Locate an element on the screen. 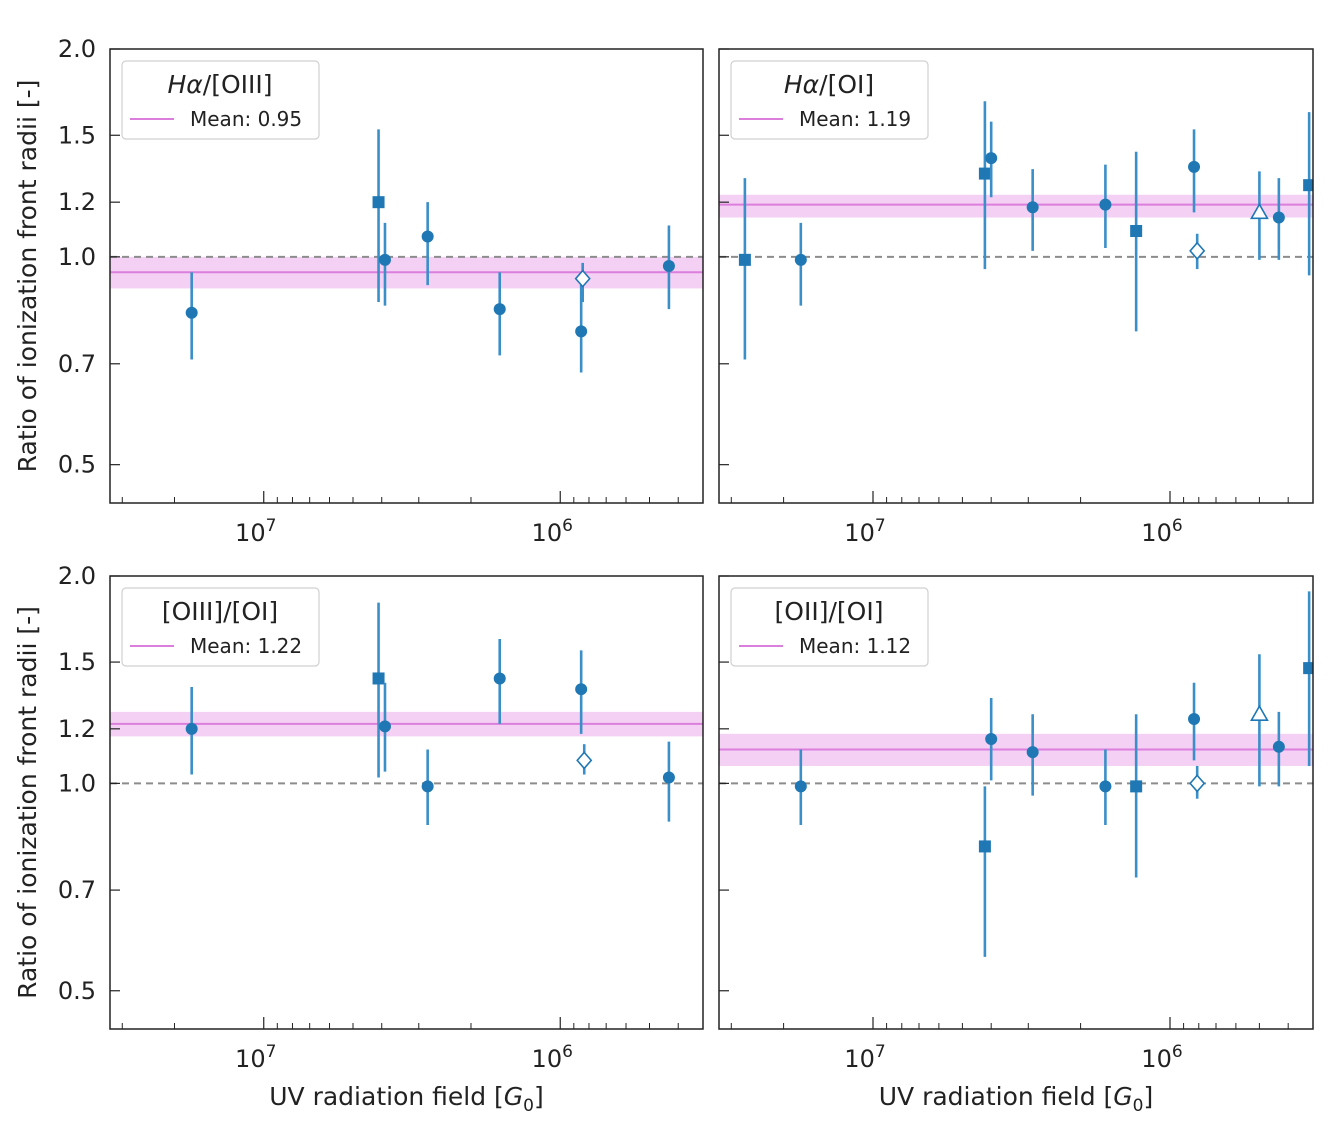 This screenshot has width=1329, height=1128. legend-title: Hα/[OIII] is located at coordinates (219, 84).